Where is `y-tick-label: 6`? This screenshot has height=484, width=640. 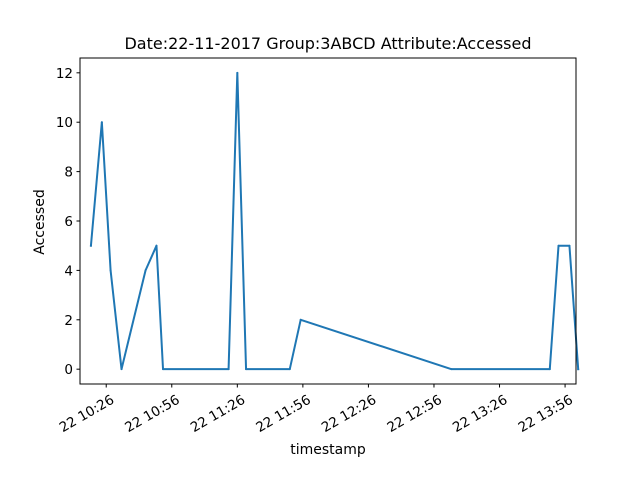 y-tick-label: 6 is located at coordinates (68, 222).